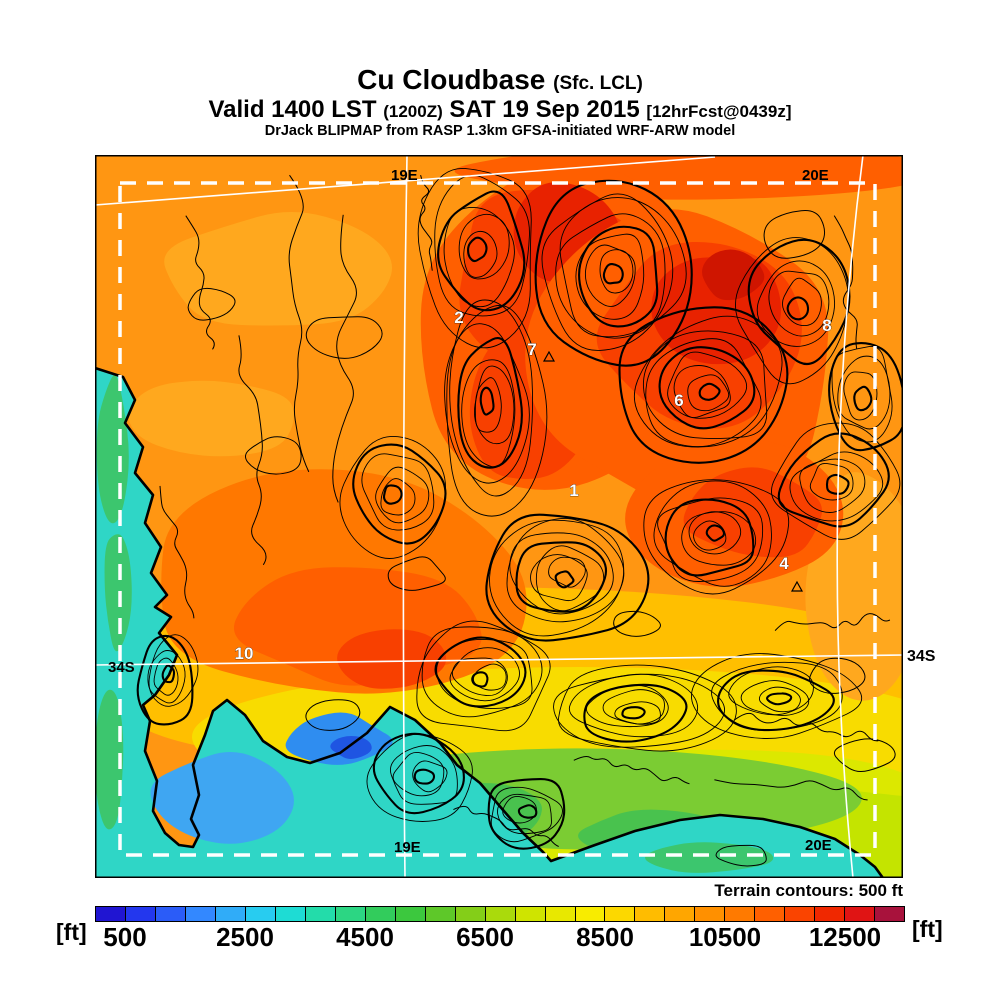 This screenshot has width=1000, height=1000. Describe the element at coordinates (405, 181) in the screenshot. I see `parallel-33S` at that location.